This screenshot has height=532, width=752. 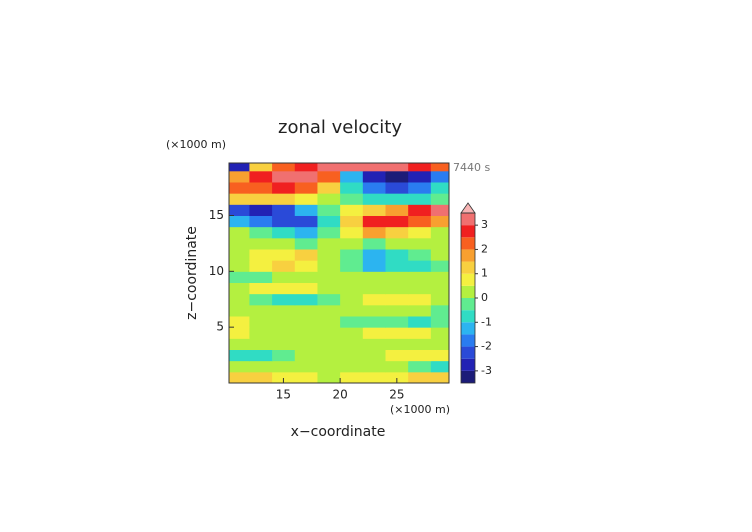 What do you see at coordinates (420, 409) in the screenshot?
I see `x-unit: (×1000 m)` at bounding box center [420, 409].